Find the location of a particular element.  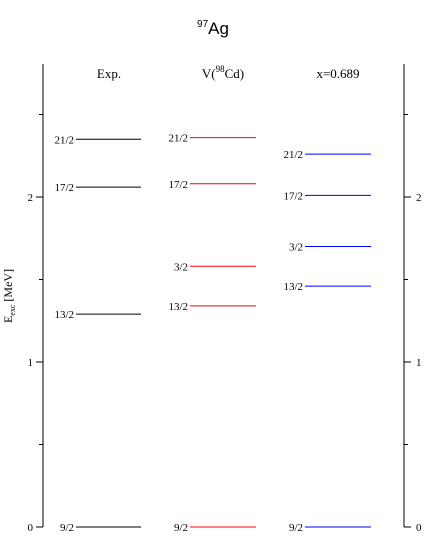

y-axis-label: Eexc [MeV] is located at coordinates (9, 296).